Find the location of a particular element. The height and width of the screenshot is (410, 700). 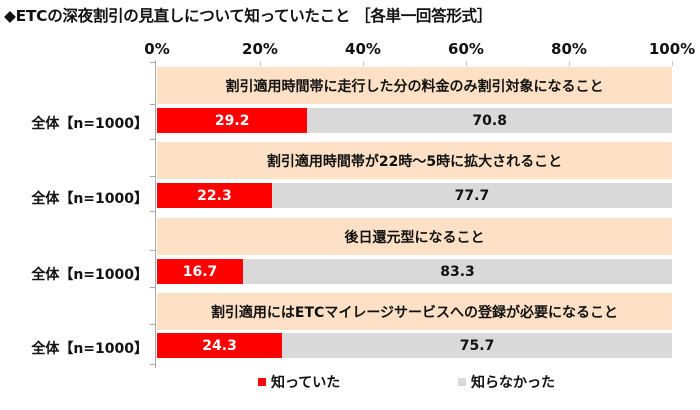

stacked-bar: 29.2 70.8 is located at coordinates (414, 120).